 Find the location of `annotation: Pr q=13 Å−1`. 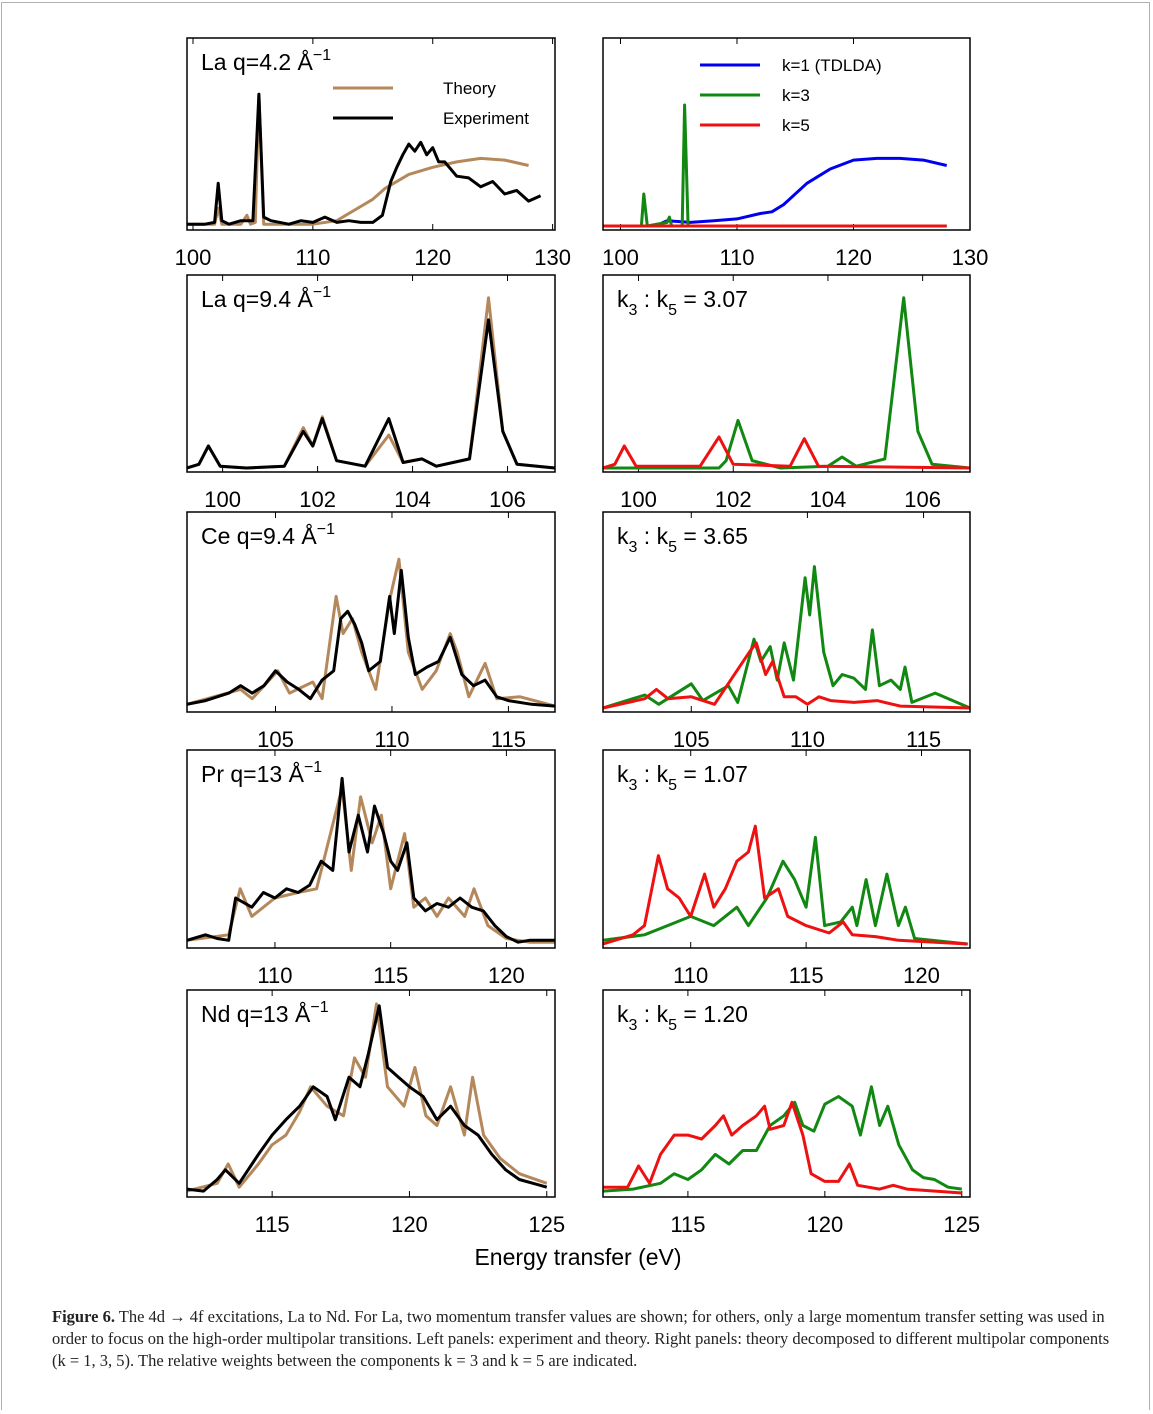

annotation: Pr q=13 Å−1 is located at coordinates (261, 773).